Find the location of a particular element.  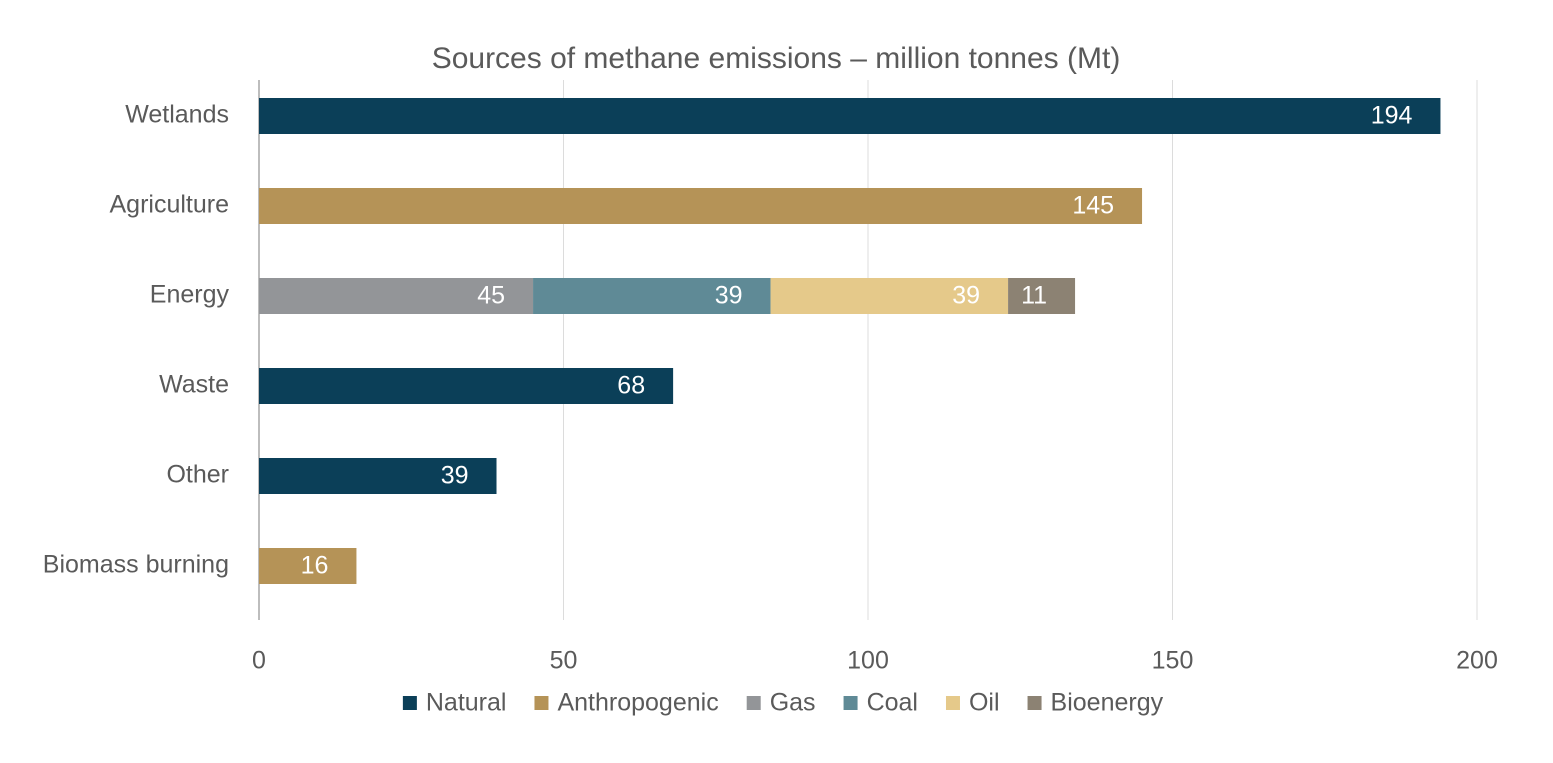

data-label: 16 is located at coordinates (315, 566).